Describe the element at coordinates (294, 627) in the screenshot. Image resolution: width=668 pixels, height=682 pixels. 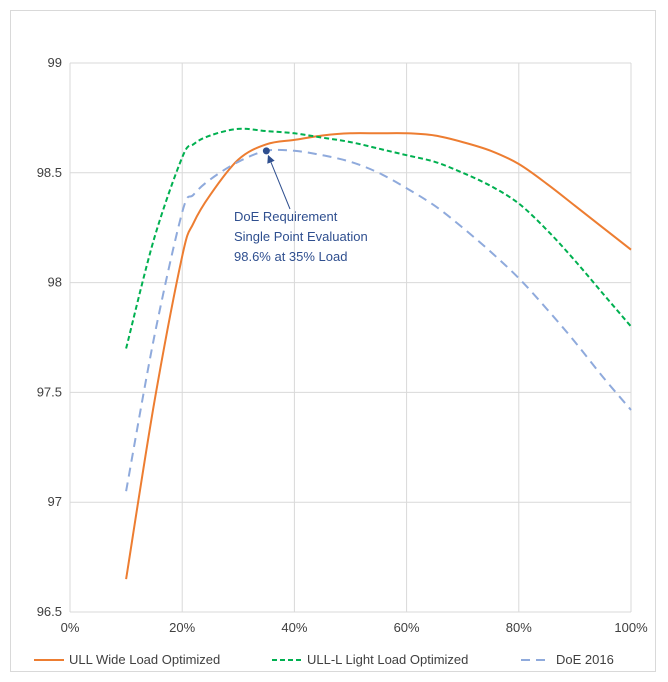
I see `x-tick-label: 40%` at that location.